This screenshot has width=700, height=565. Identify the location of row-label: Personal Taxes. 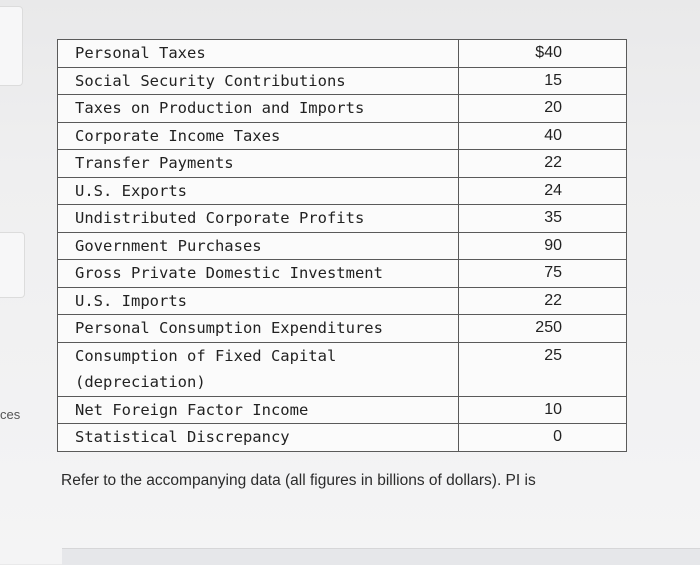
(258, 53).